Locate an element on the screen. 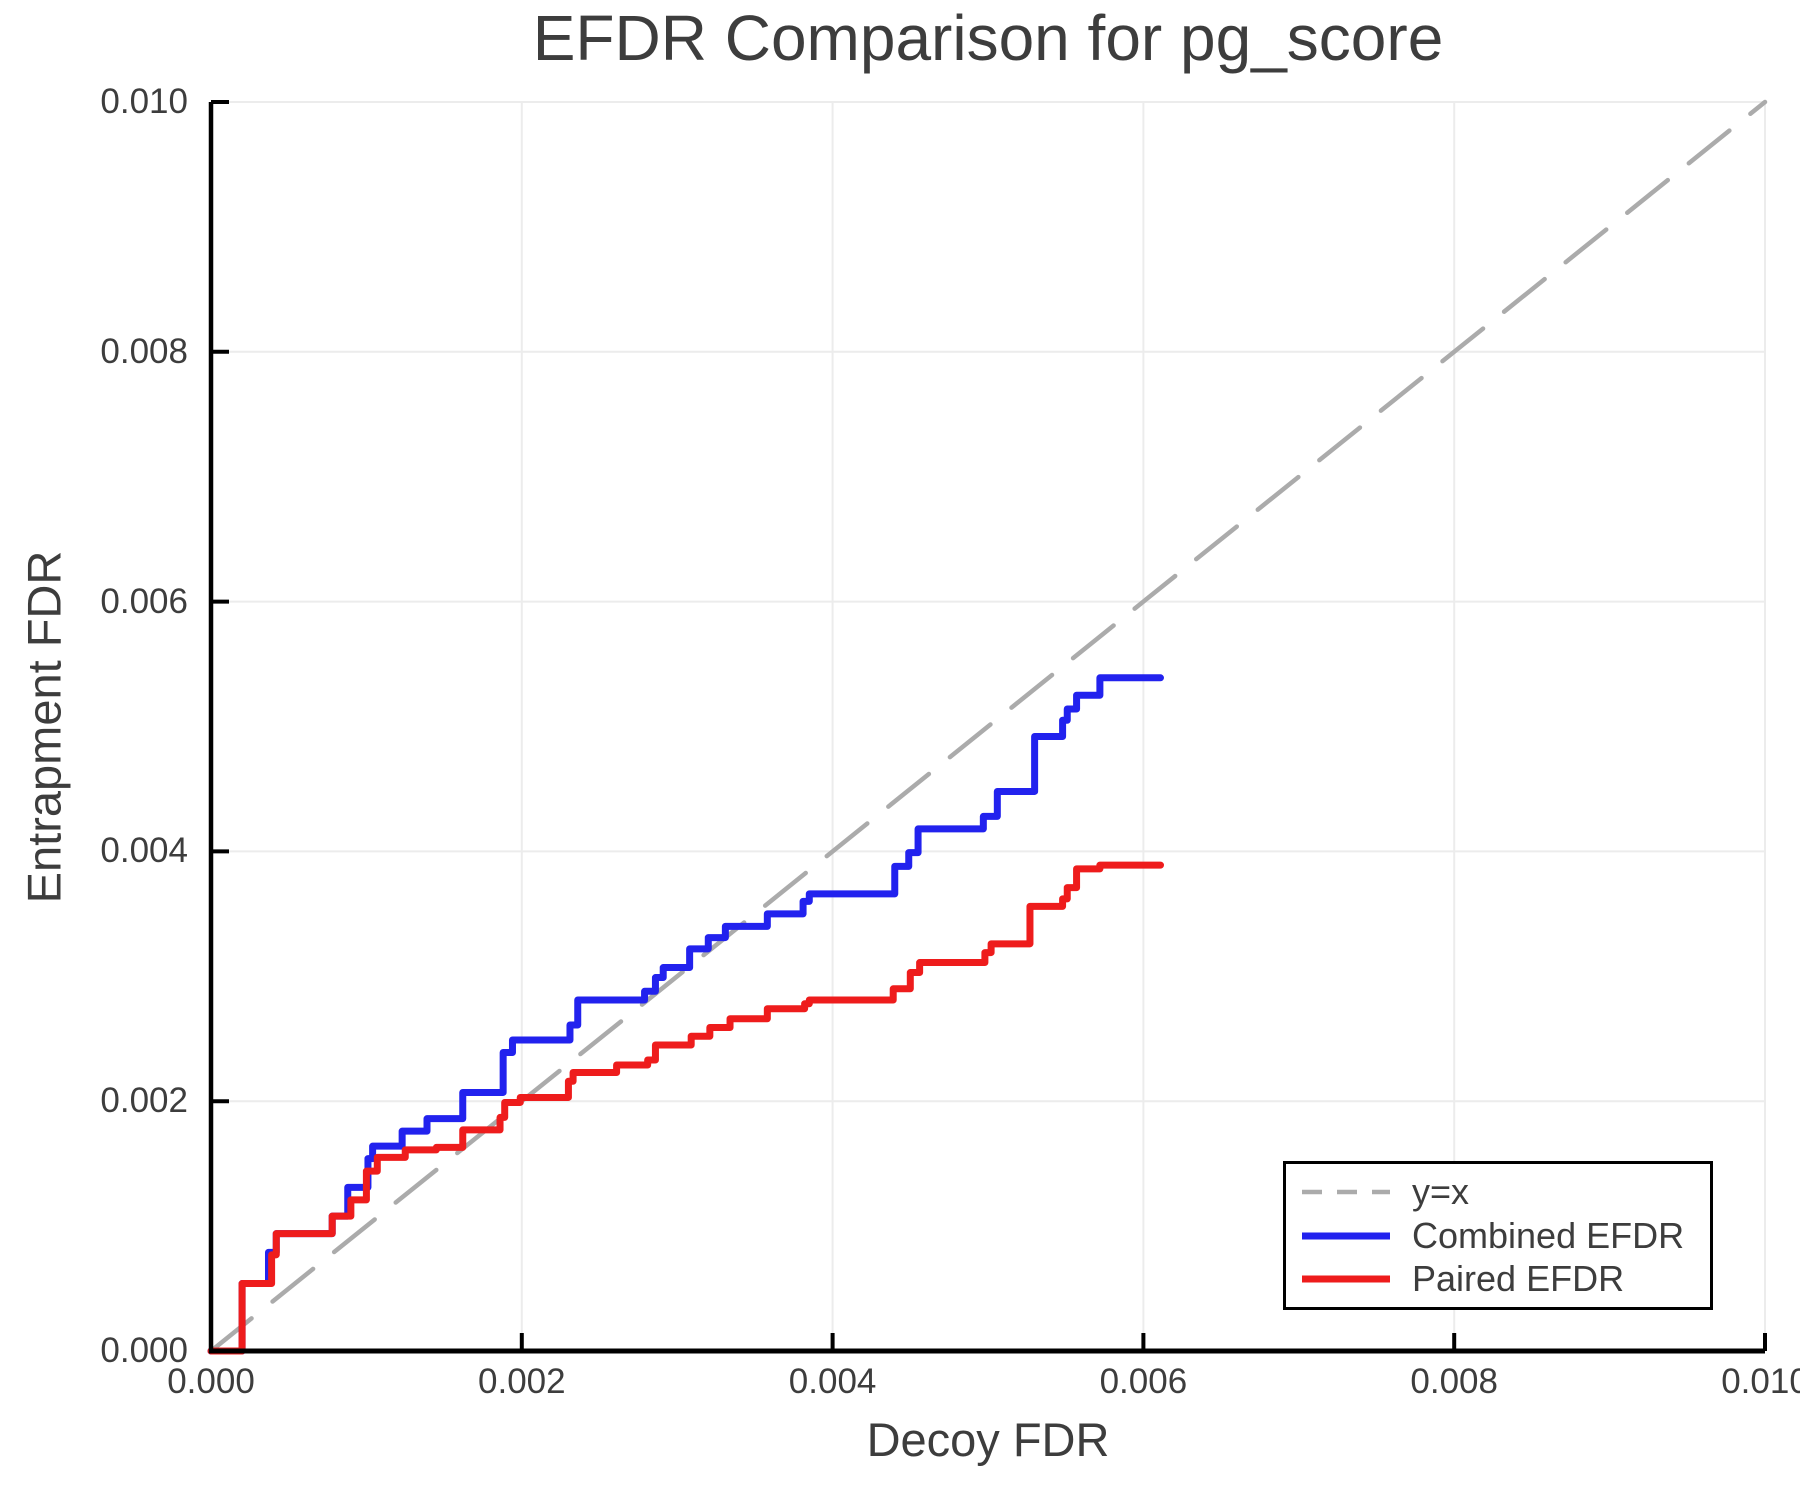 The height and width of the screenshot is (1500, 1800). legend-label-paired: Paired EFDR is located at coordinates (1518, 1278).